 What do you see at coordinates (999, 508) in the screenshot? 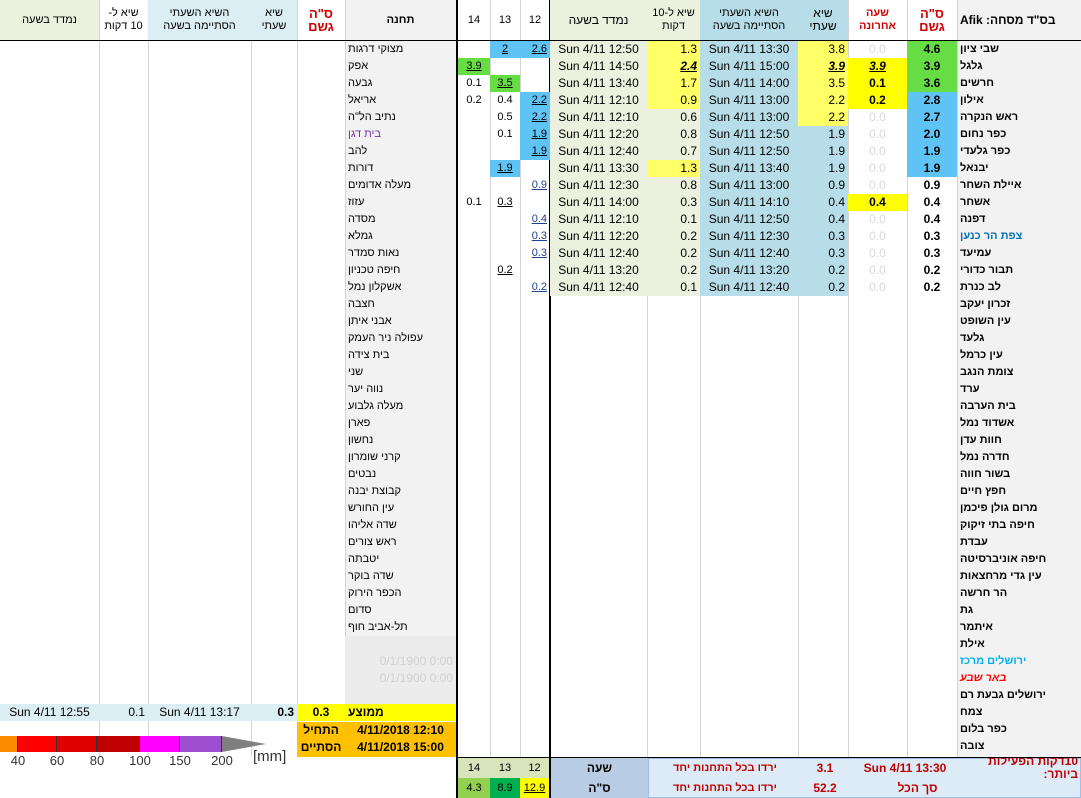
I see `station-name: מרום גולן פיכמן` at bounding box center [999, 508].